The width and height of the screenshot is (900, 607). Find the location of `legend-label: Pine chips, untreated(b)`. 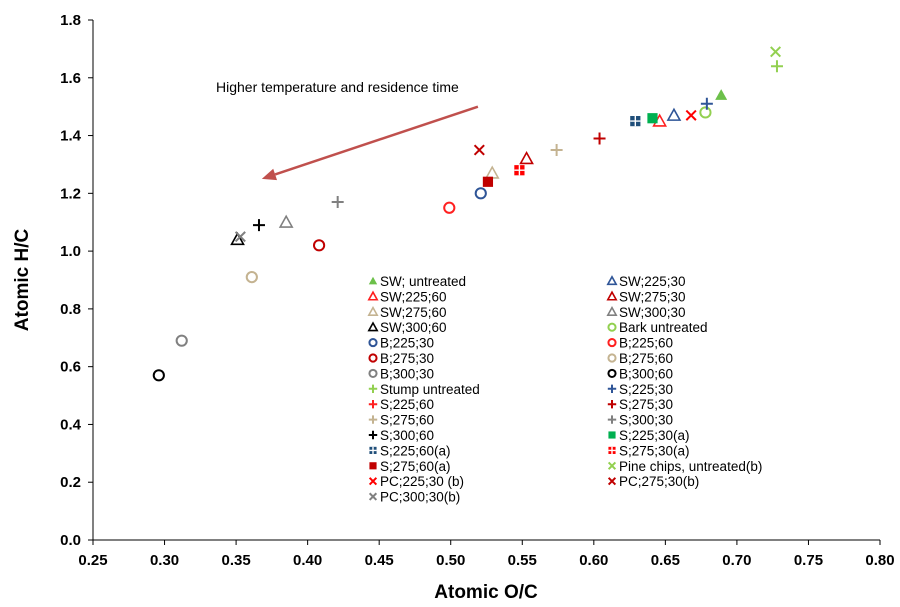

legend-label: Pine chips, untreated(b) is located at coordinates (690, 466).